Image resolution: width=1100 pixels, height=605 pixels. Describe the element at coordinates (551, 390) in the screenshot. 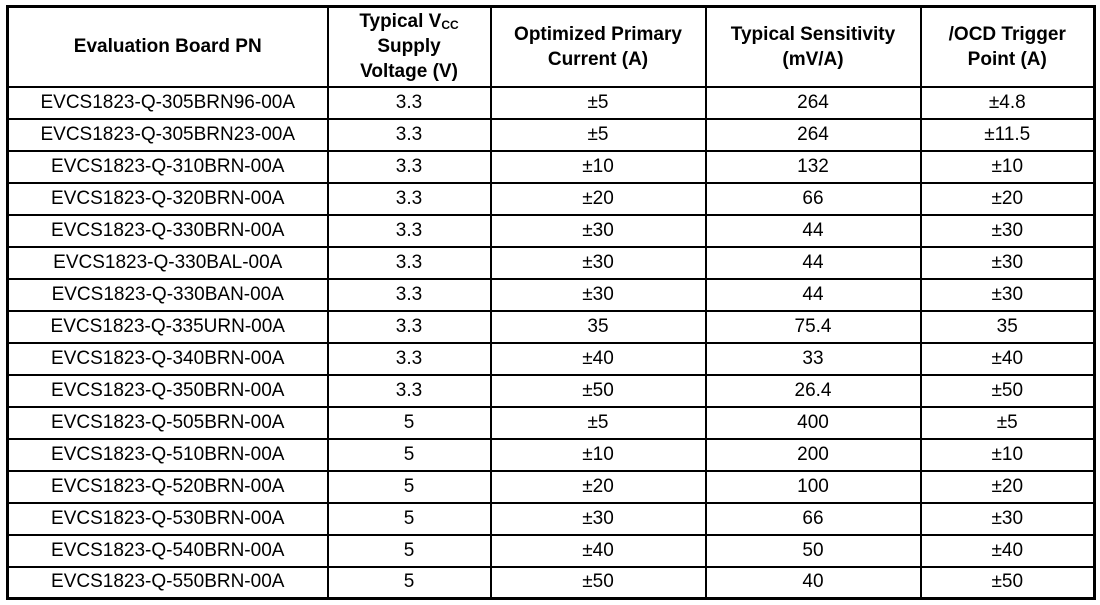

I see `table-row: EVCS1823-Q-350BRN-00A 3.3 ±50 26.4 ±50` at that location.